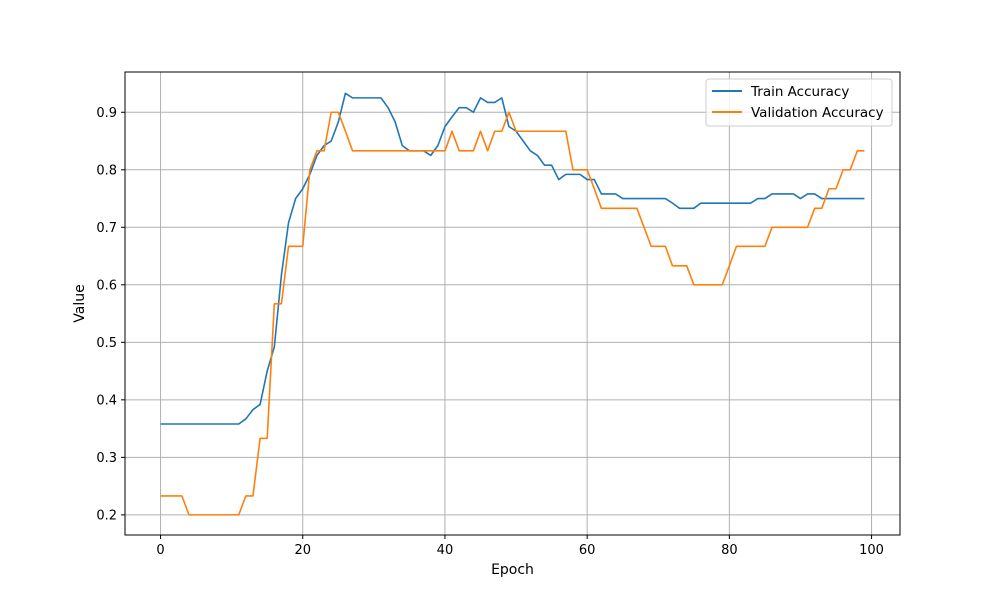 Image resolution: width=1000 pixels, height=600 pixels. What do you see at coordinates (302, 550) in the screenshot?
I see `x-tick-label: 20` at bounding box center [302, 550].